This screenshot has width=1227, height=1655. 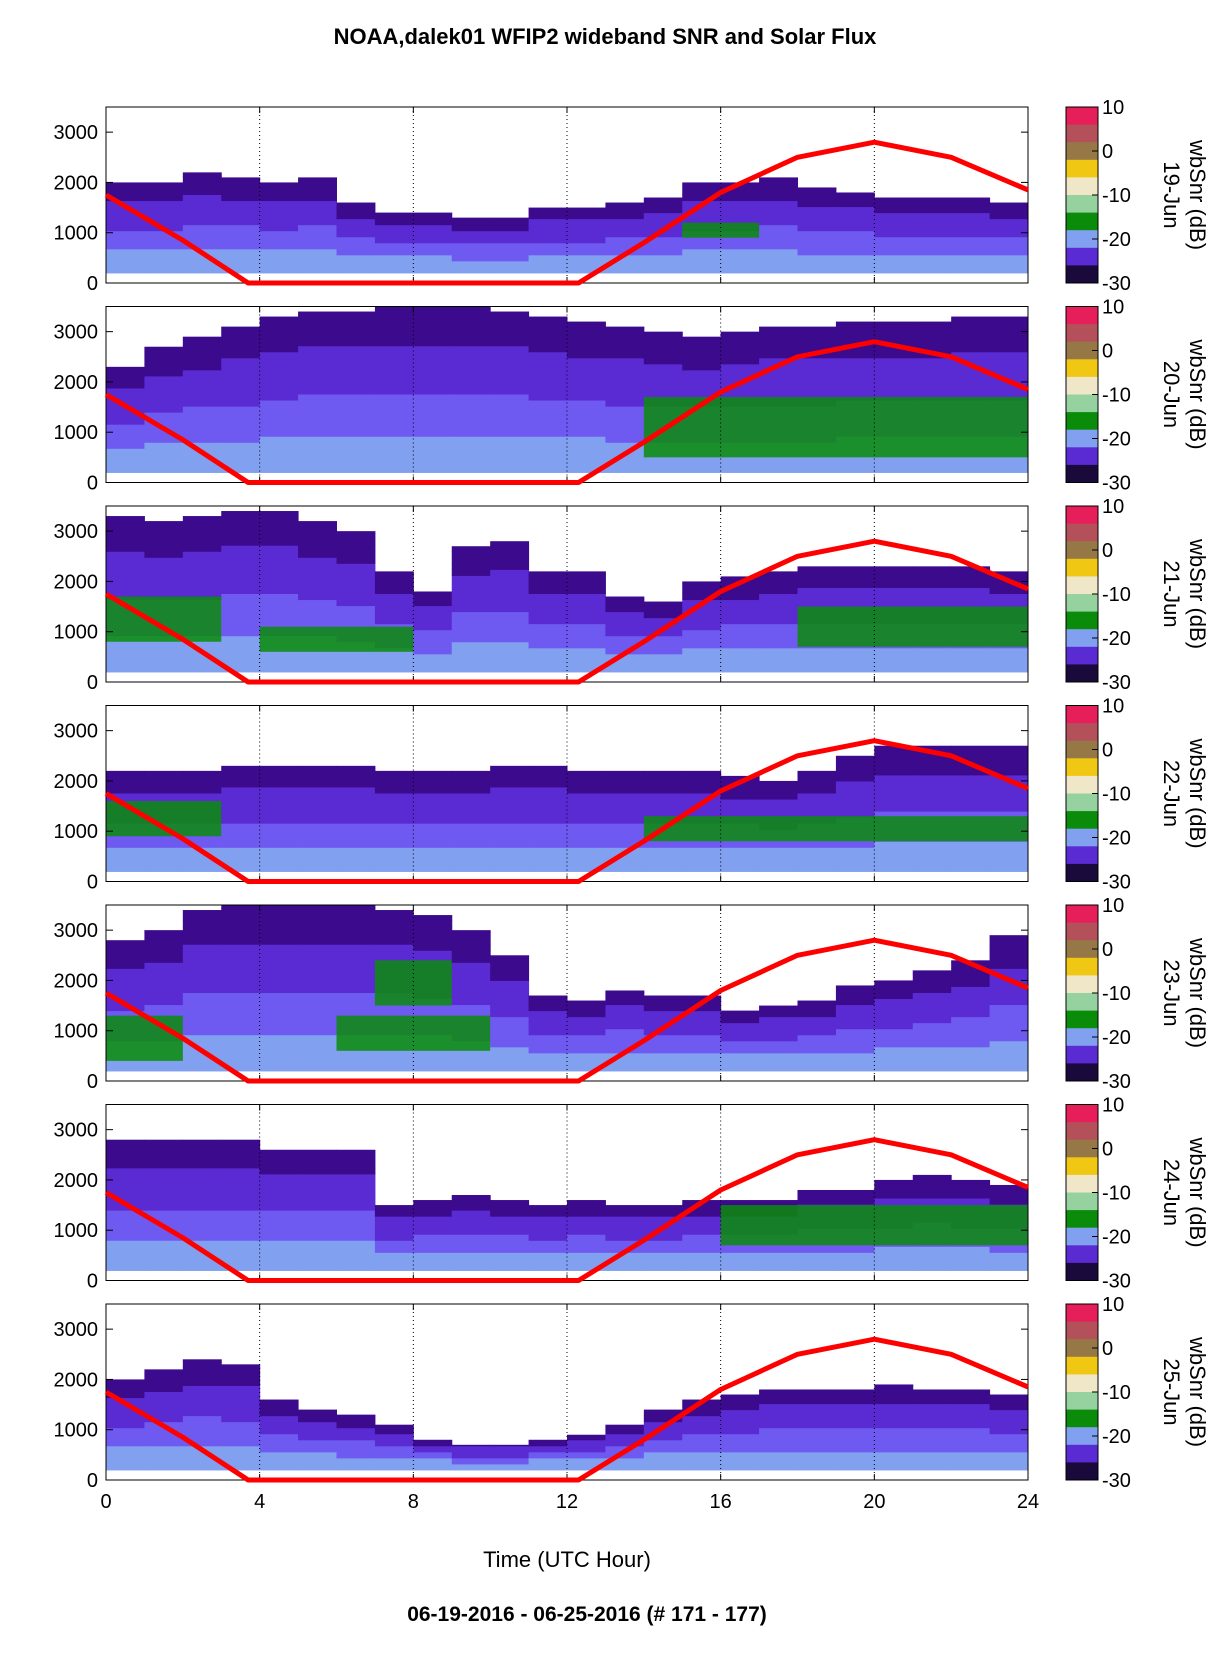 I want to click on heatmap, so click(x=586, y=389).